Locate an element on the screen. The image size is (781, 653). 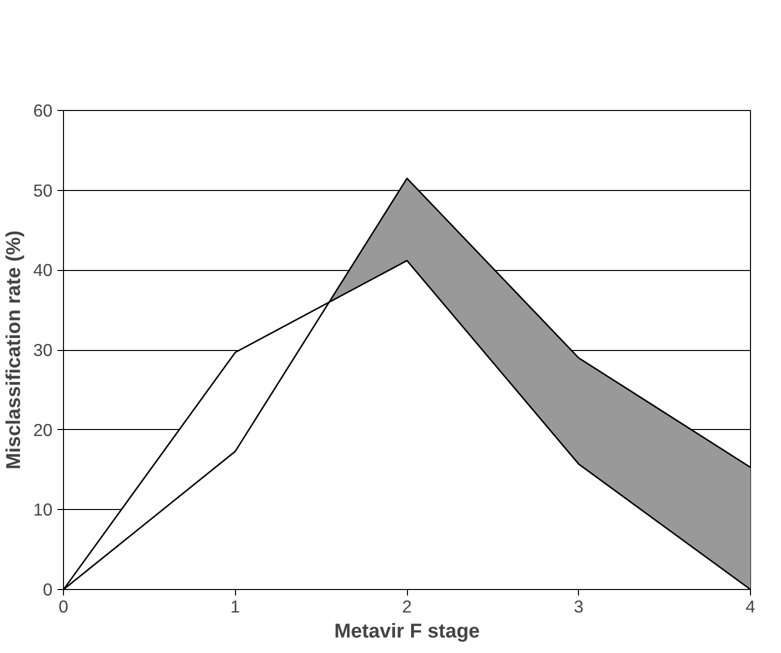
y-tick-label: 60 is located at coordinates (43, 110).